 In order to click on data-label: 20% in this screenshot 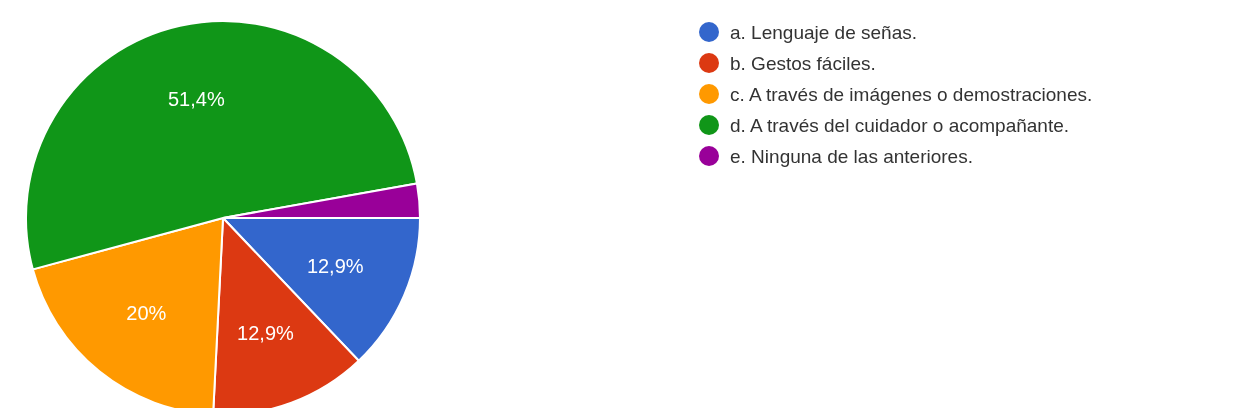, I will do `click(146, 313)`.